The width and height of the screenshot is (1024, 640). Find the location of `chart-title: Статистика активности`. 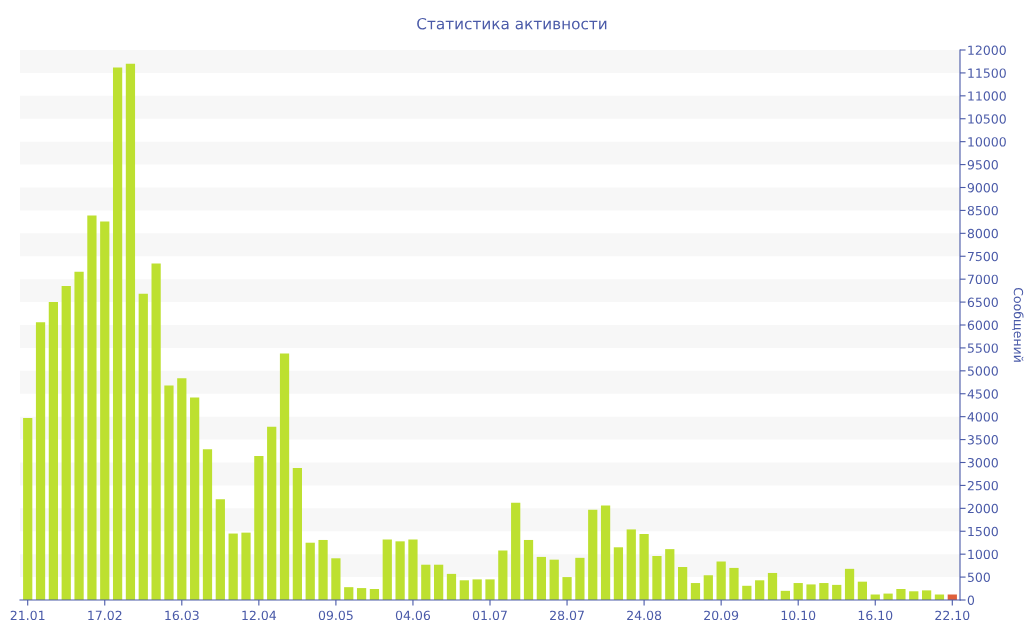

chart-title: Статистика активности is located at coordinates (512, 23).